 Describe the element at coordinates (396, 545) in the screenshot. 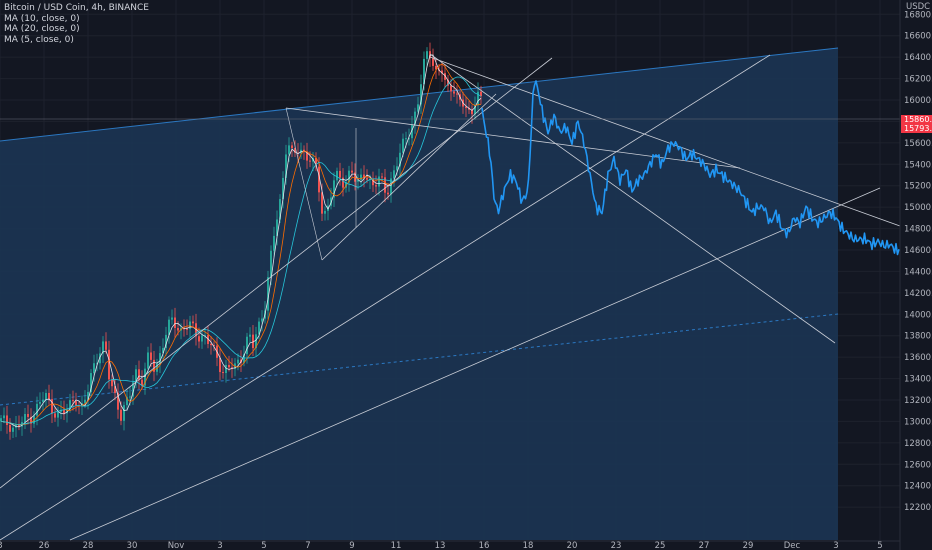

I see `time-tick-label: 11` at that location.